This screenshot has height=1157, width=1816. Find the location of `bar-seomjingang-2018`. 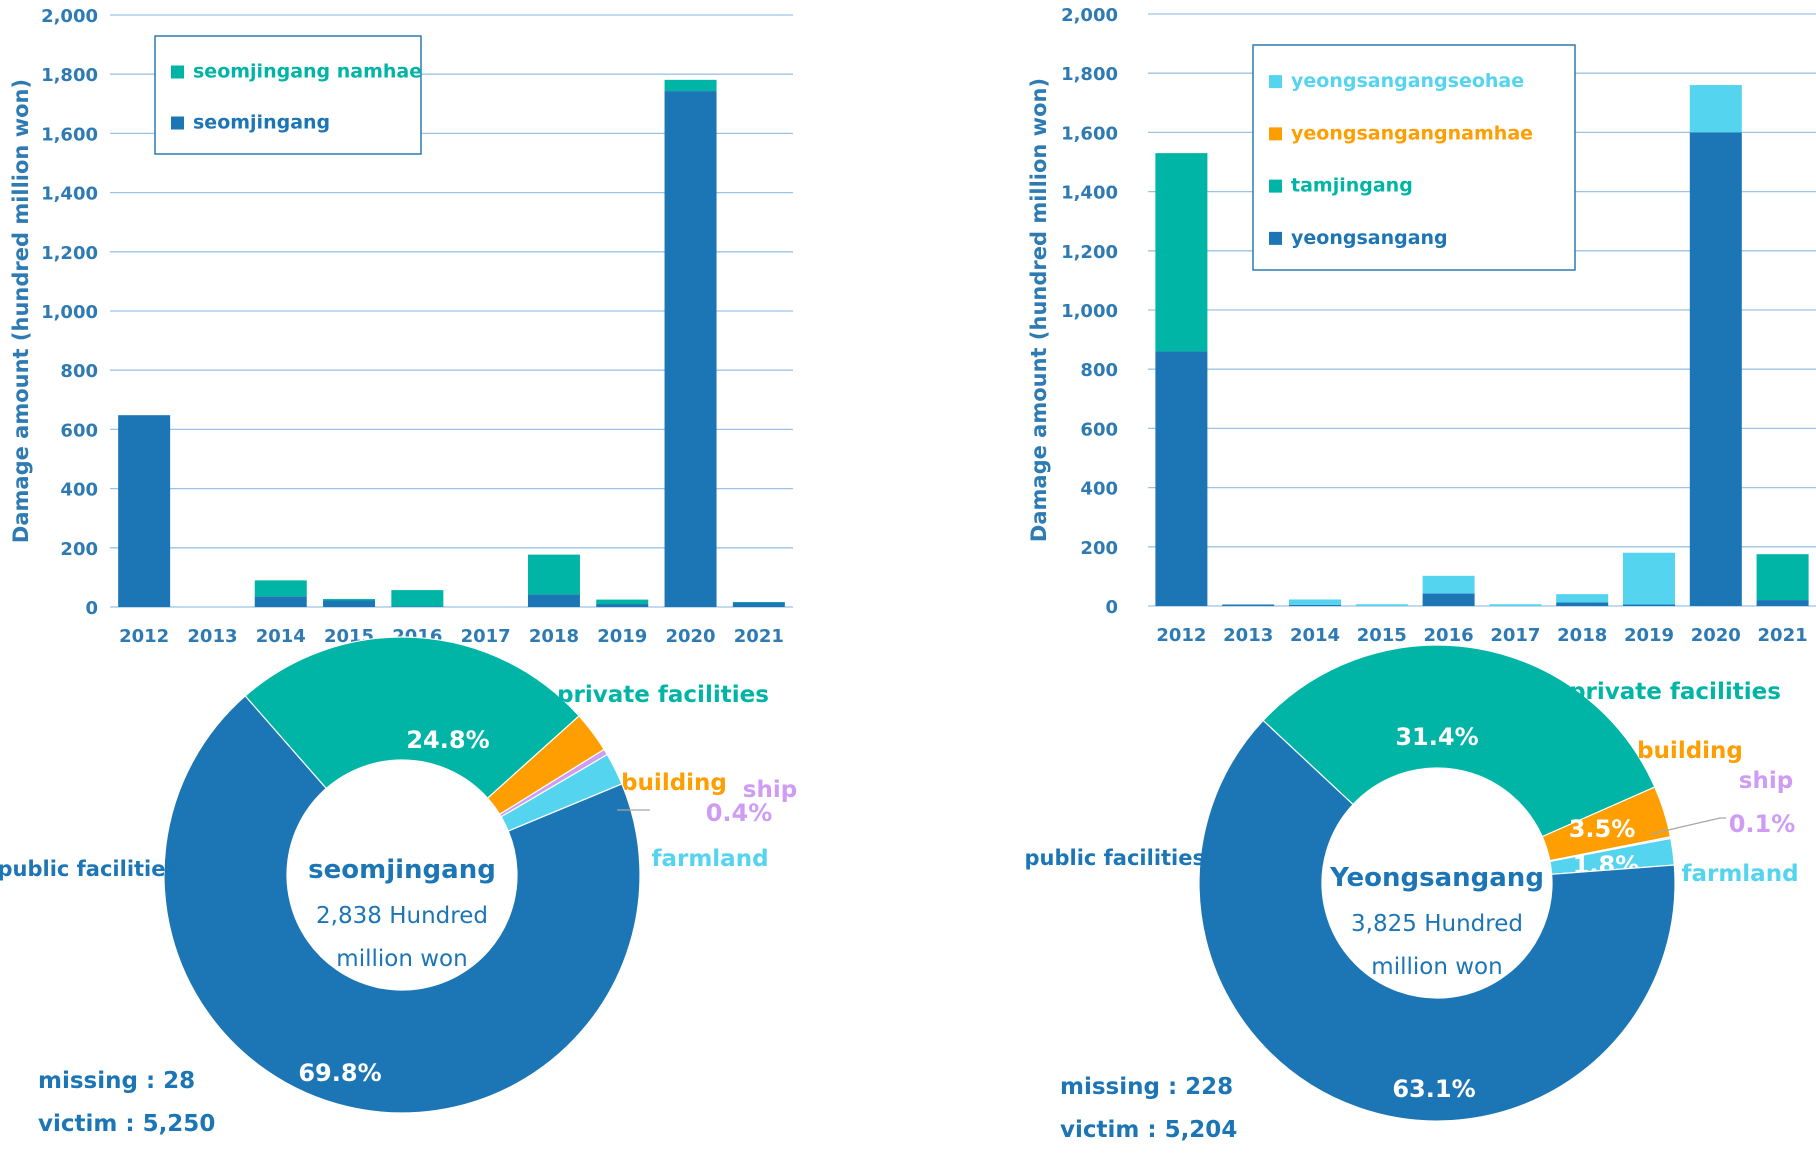

bar-seomjingang-2018 is located at coordinates (553, 600).